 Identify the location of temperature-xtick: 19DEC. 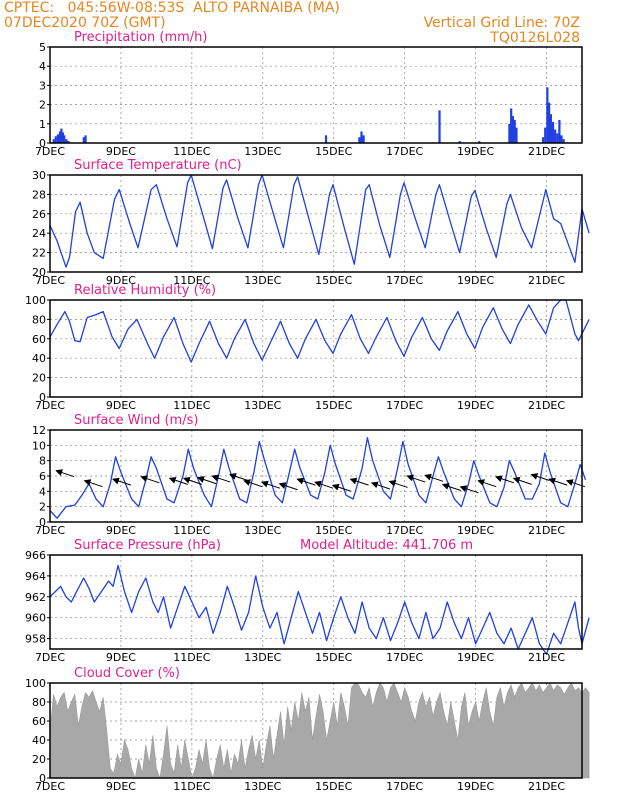
(475, 280).